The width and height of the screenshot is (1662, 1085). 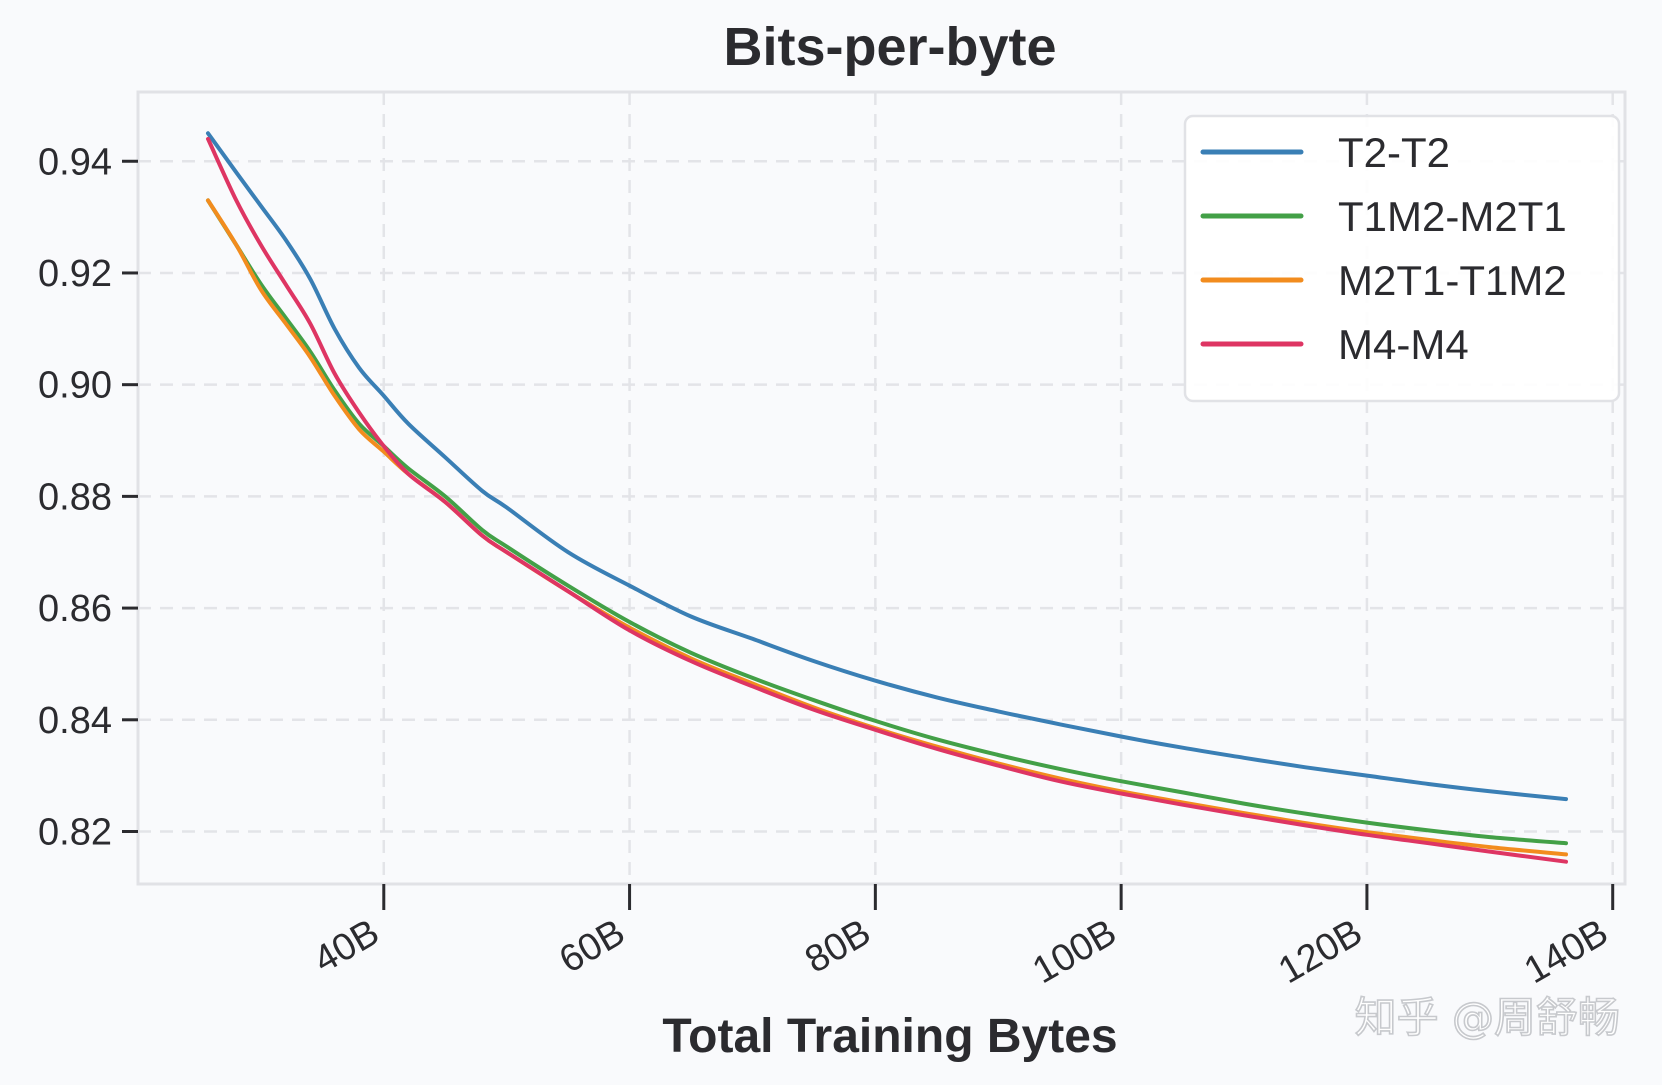 I want to click on legend-label: M2T1-T1M2, so click(x=1452, y=280).